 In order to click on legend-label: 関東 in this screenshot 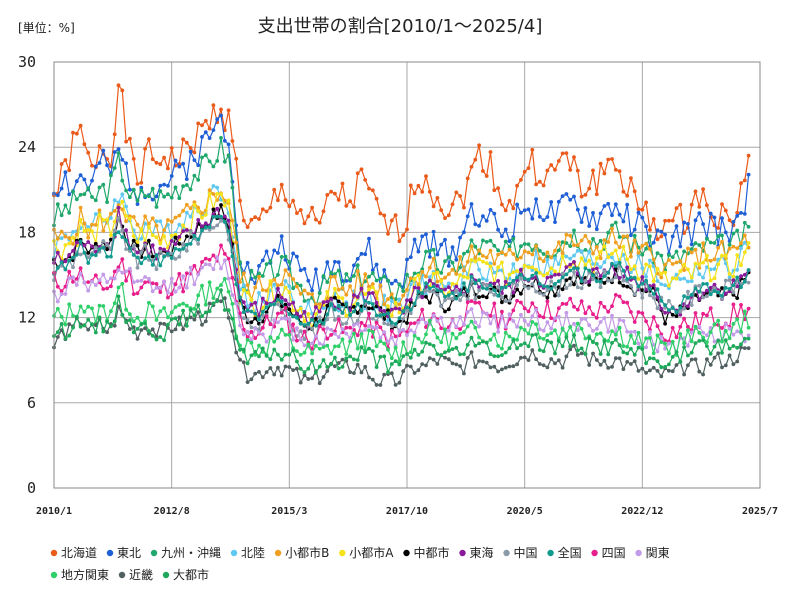, I will do `click(658, 553)`.